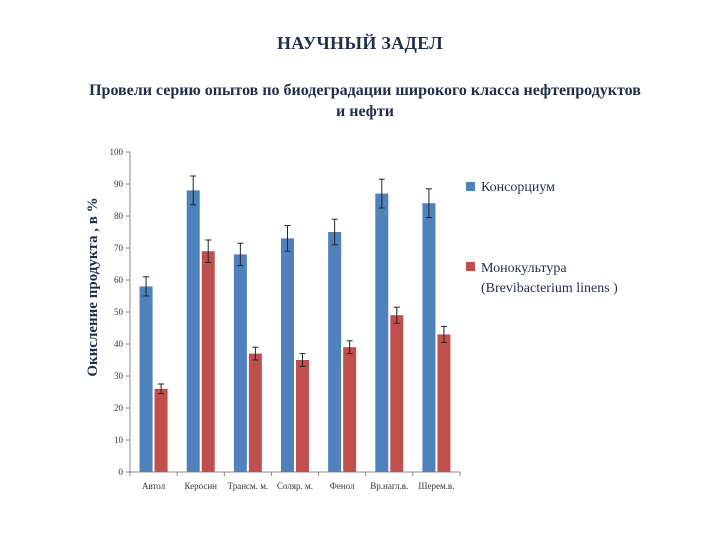 The height and width of the screenshot is (540, 720). I want to click on x-tick-label: Соляр. м., so click(295, 486).